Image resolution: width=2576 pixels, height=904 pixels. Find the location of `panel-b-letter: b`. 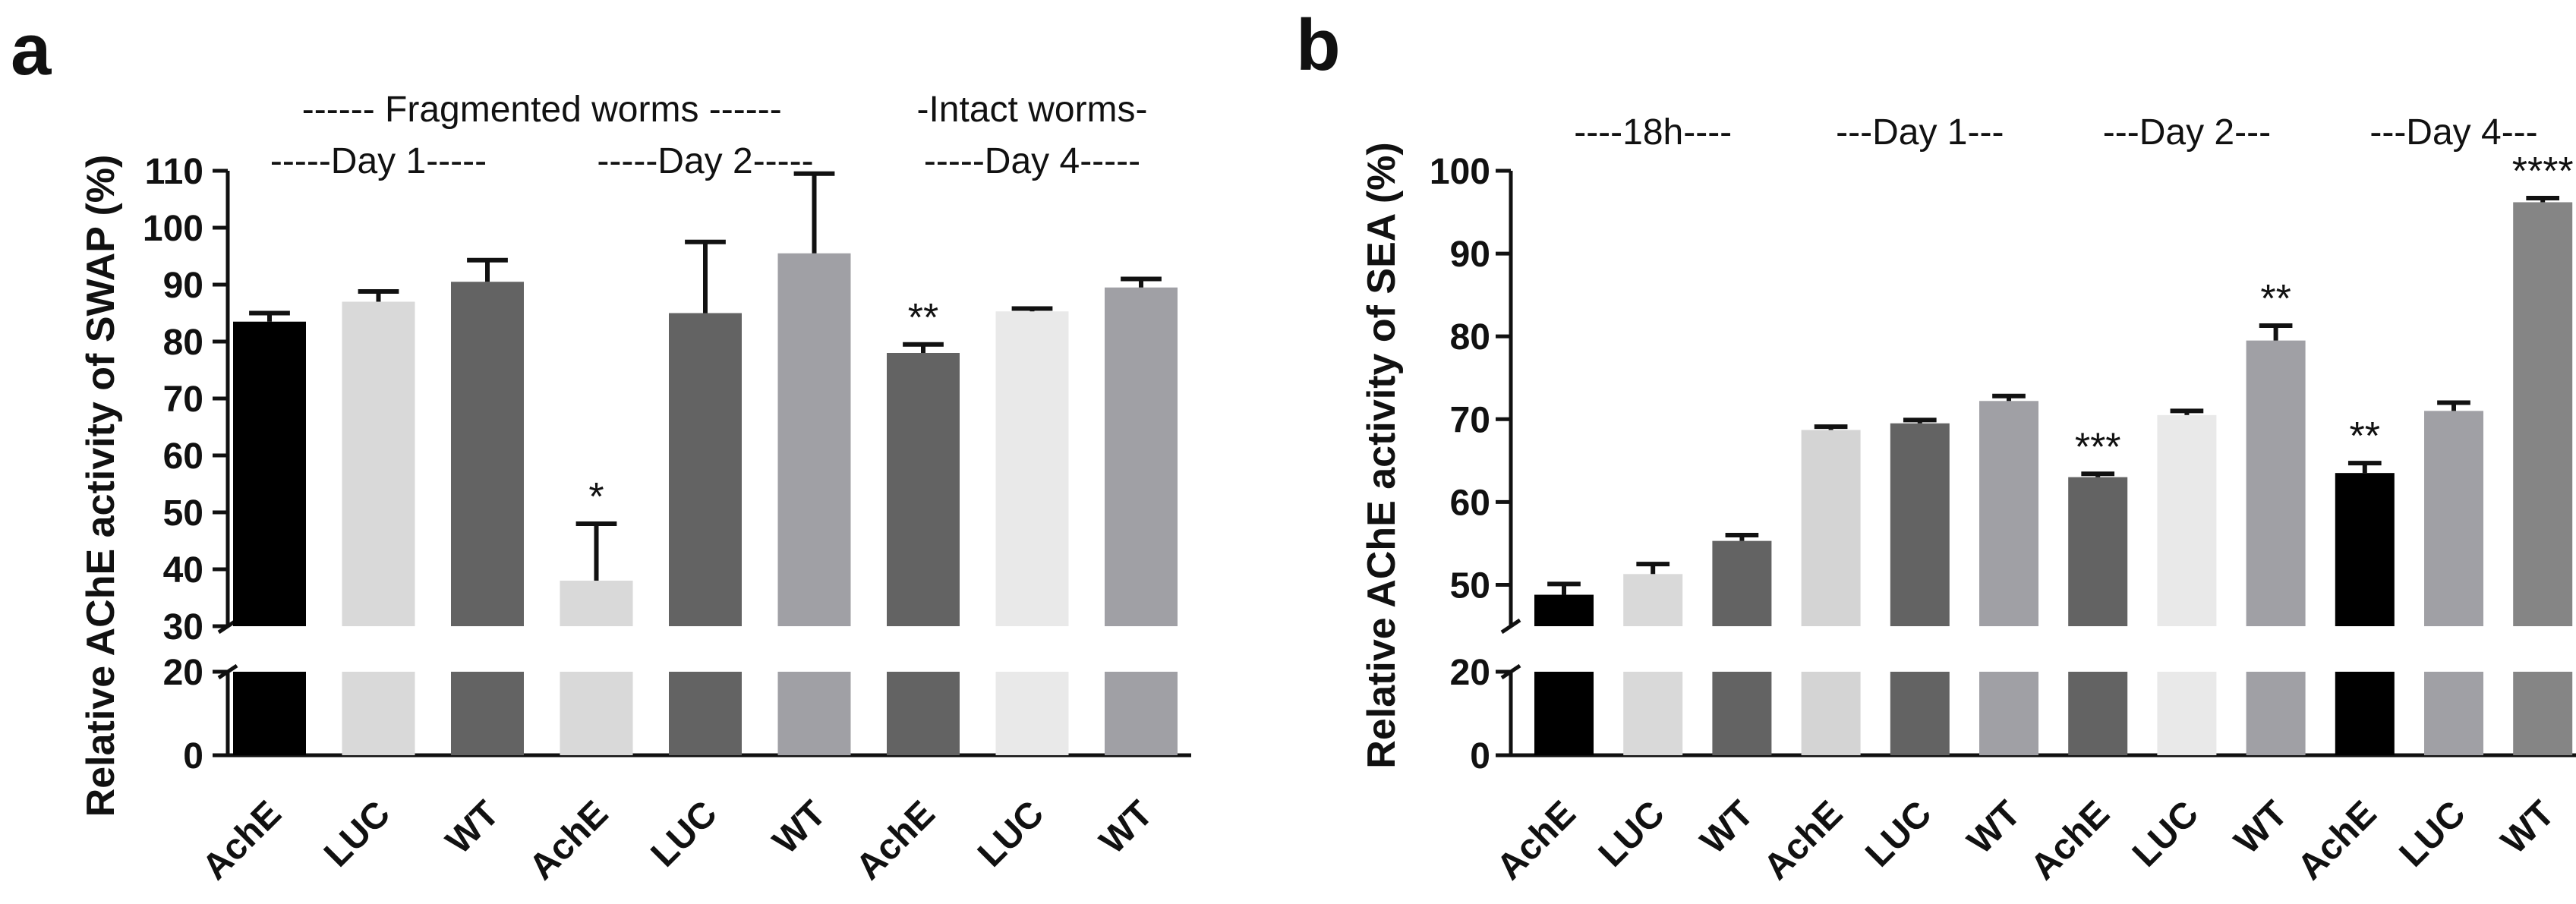

panel-b-letter: b is located at coordinates (1318, 46).